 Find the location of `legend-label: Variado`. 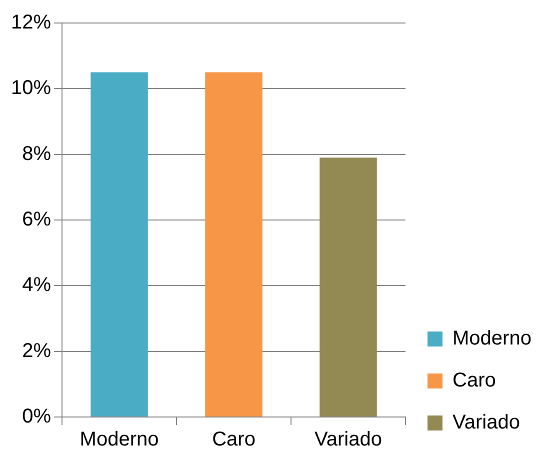

legend-label: Variado is located at coordinates (486, 423).